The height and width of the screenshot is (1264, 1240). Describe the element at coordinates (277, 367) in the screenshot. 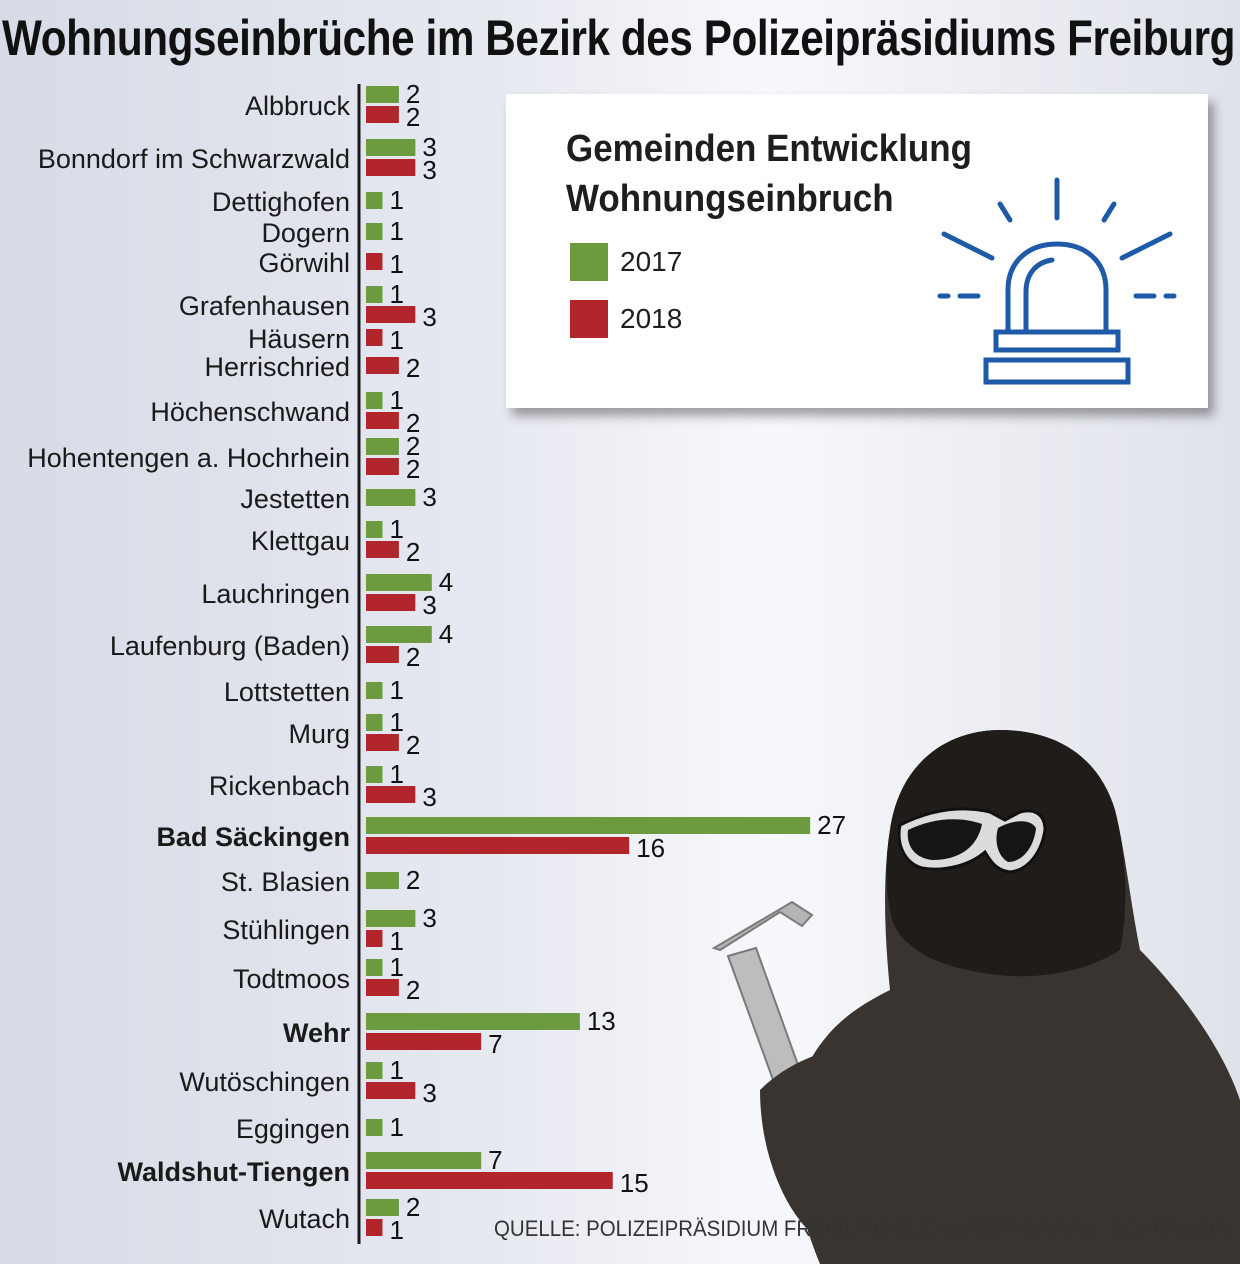

I see `category-label: Herrischried` at that location.